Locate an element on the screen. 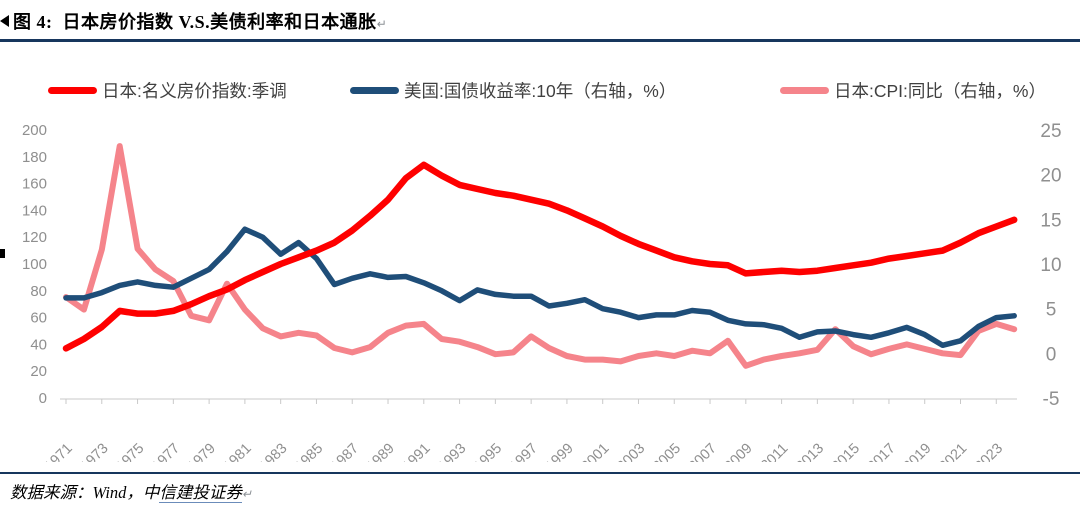  right-axis-tick-label: -5 is located at coordinates (1051, 399).